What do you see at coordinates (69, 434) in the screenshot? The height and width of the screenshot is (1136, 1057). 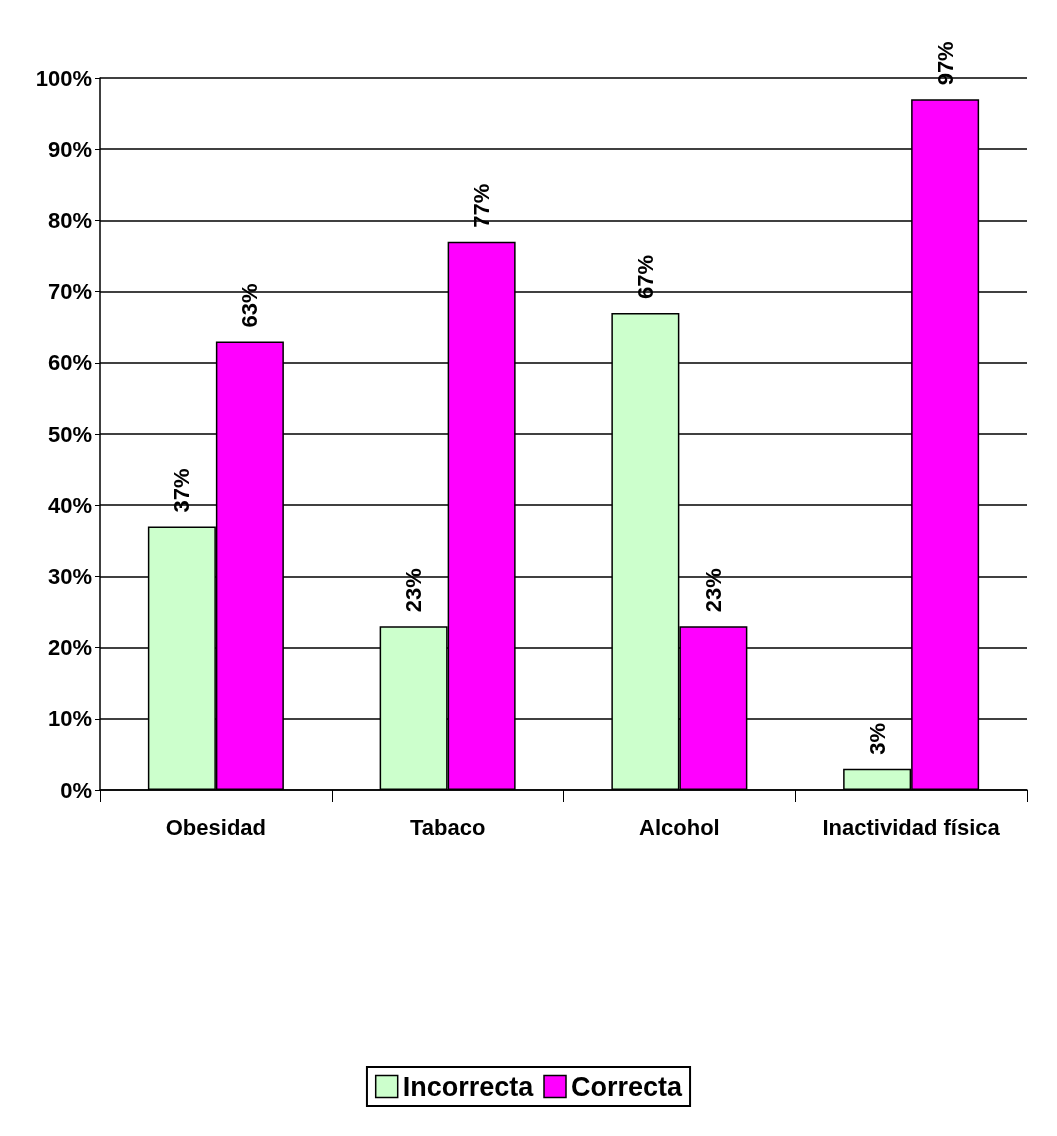 I see `y-tick-label: 50%` at bounding box center [69, 434].